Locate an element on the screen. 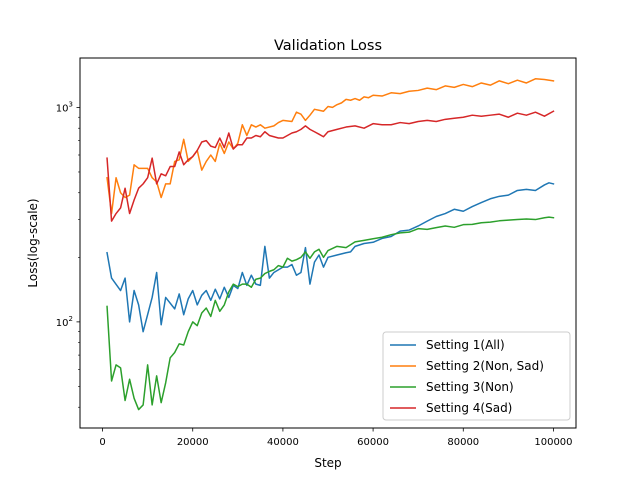 This screenshot has width=640, height=480. y-tick-label: 10³ is located at coordinates (64, 107).